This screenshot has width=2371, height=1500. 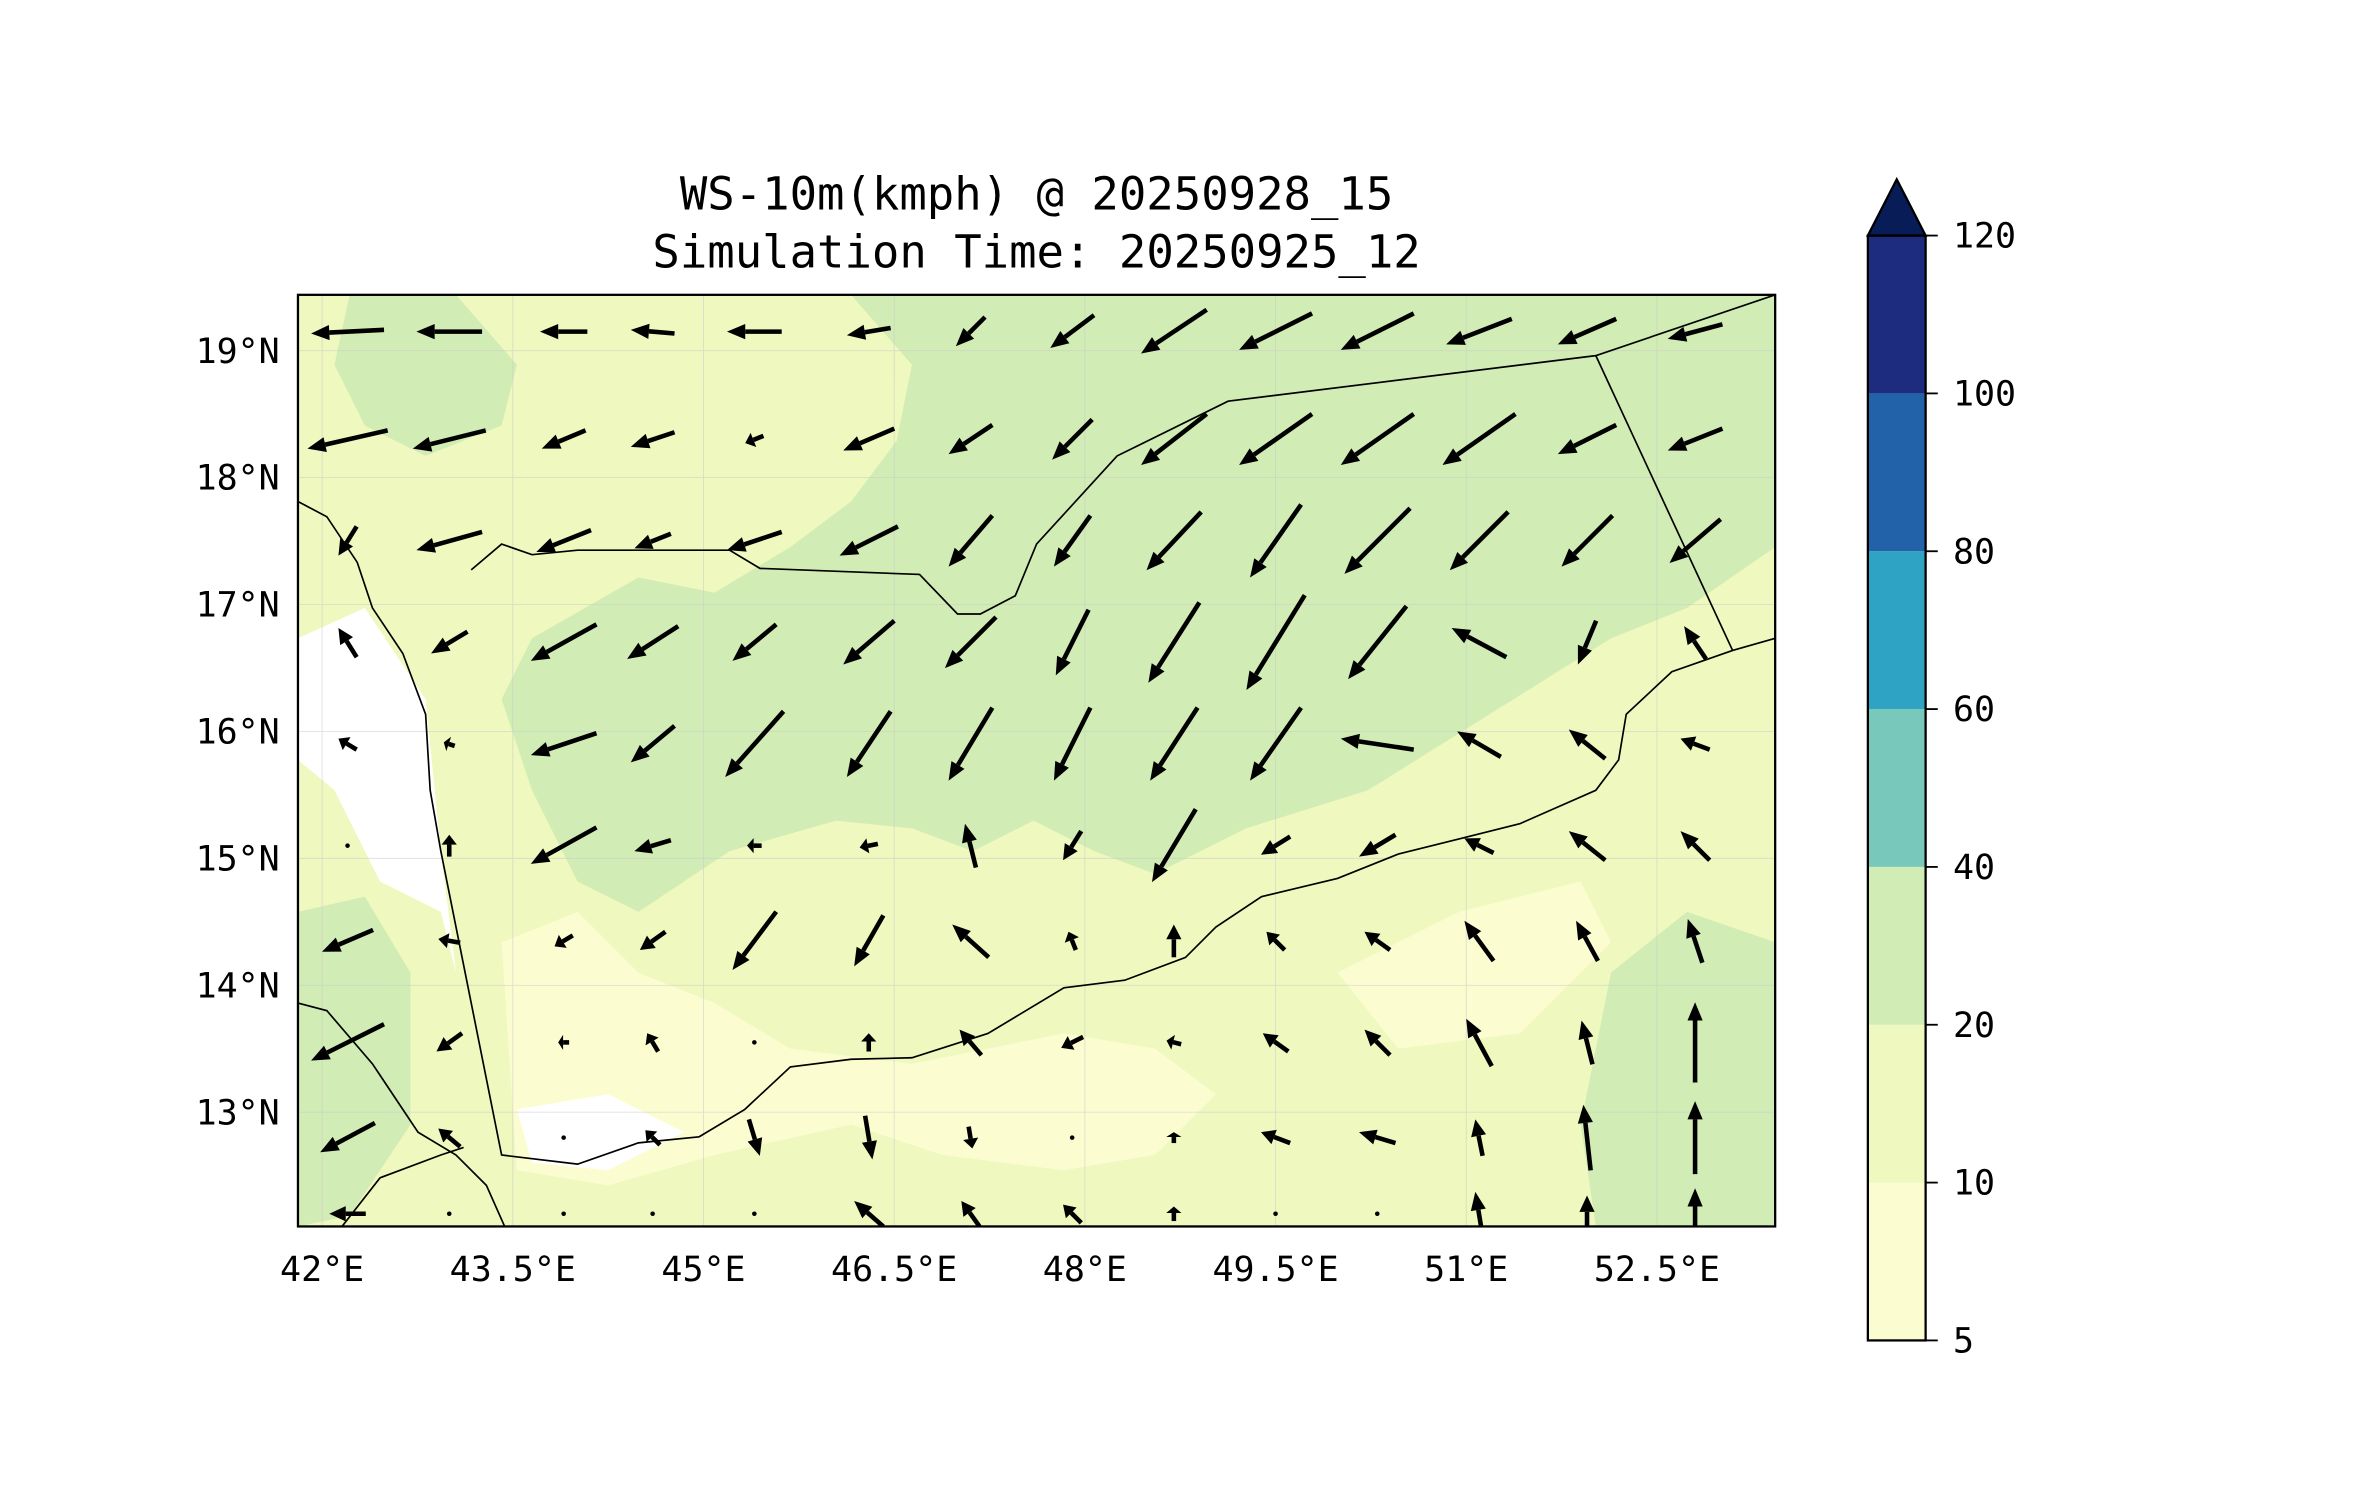 I want to click on x-tick-label: 46.5°E, so click(x=894, y=1270).